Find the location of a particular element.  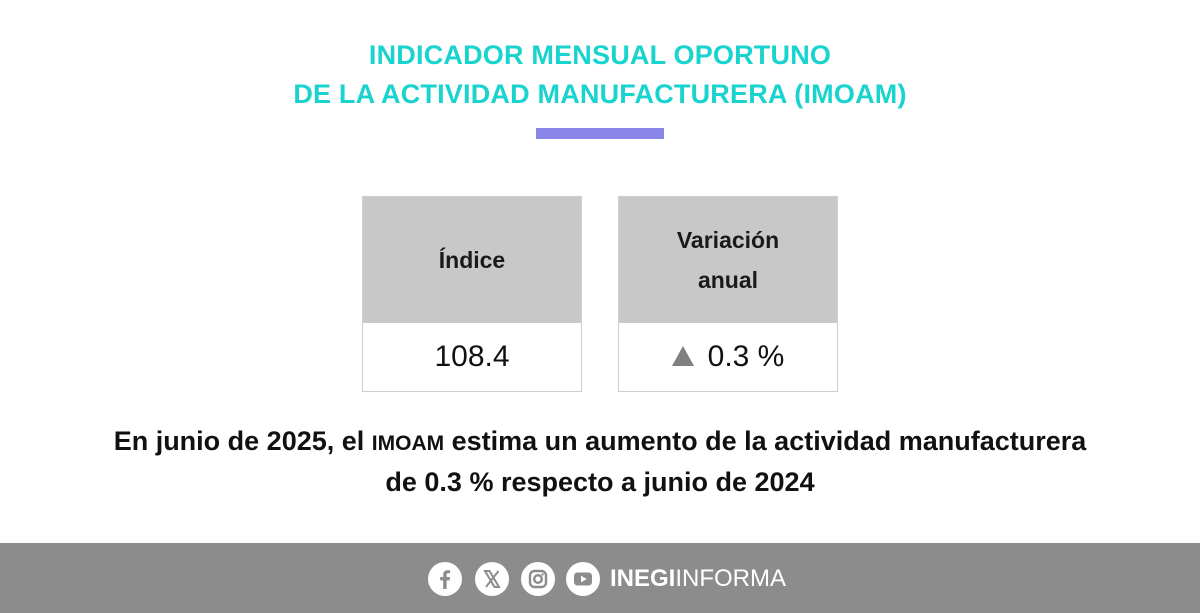

youtube-icon is located at coordinates (583, 579).